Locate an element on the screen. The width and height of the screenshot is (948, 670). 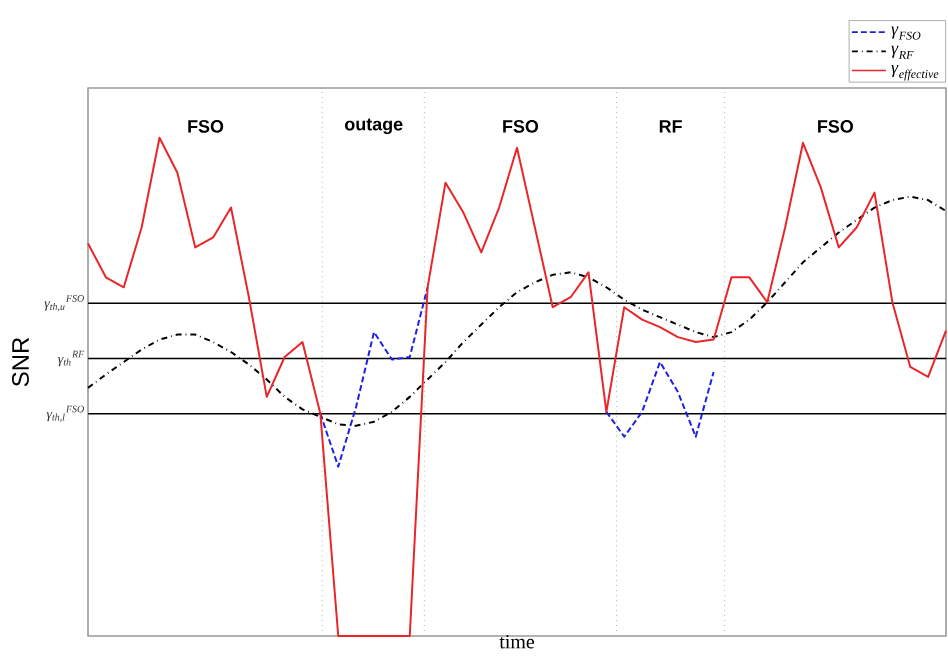
legend-label: $\gamma_{FSO}$ is located at coordinates (906, 33).